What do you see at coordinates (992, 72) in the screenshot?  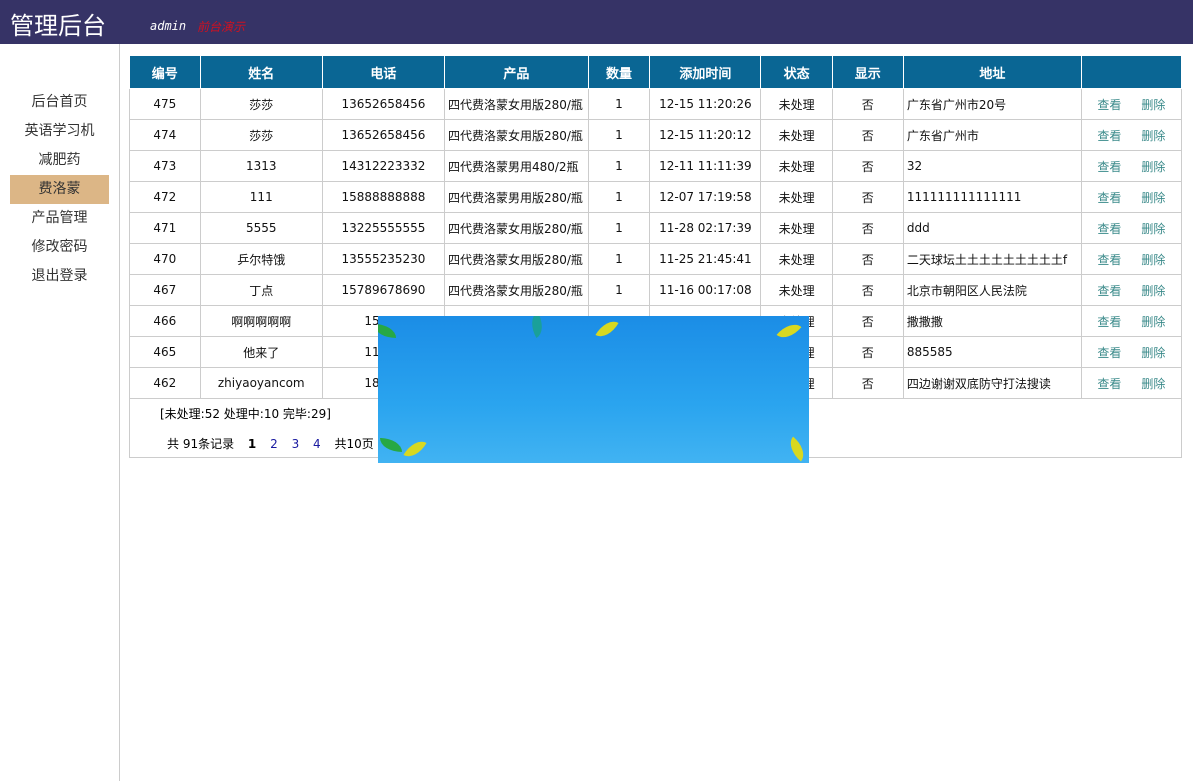 I see `column-header: 地址` at bounding box center [992, 72].